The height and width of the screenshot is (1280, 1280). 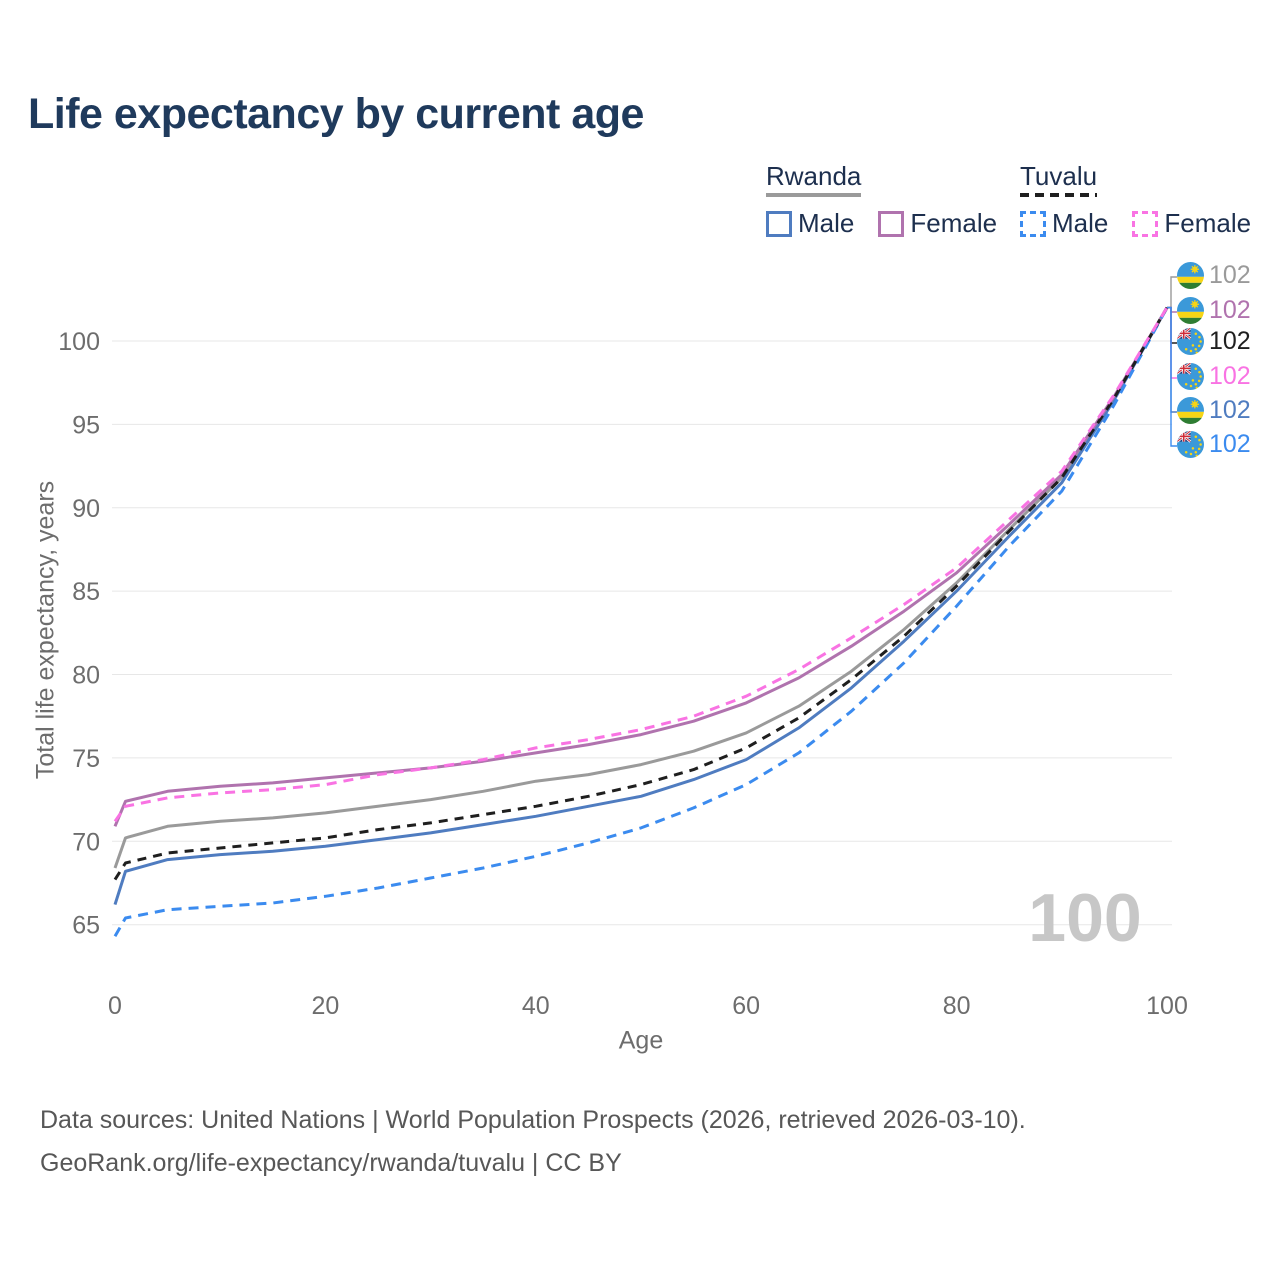 What do you see at coordinates (746, 1006) in the screenshot?
I see `svg-text: 60` at bounding box center [746, 1006].